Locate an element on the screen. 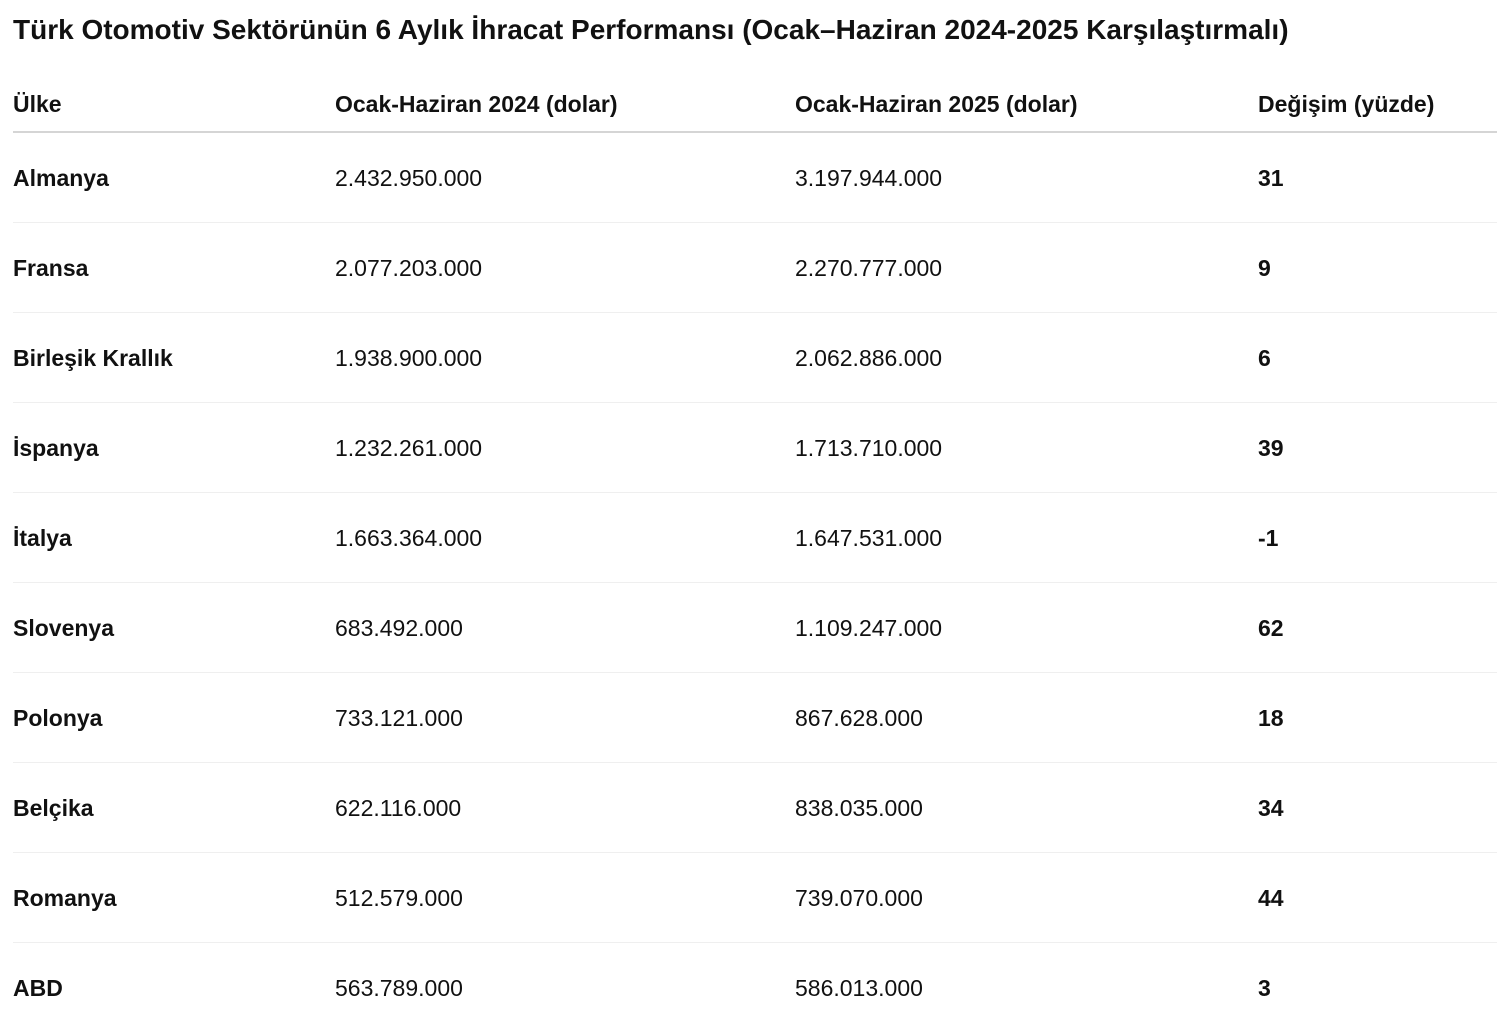 Image resolution: width=1510 pixels, height=1033 pixels. table-row: Almanya 2.432.950.000 3.197.944.000 31 is located at coordinates (755, 178).